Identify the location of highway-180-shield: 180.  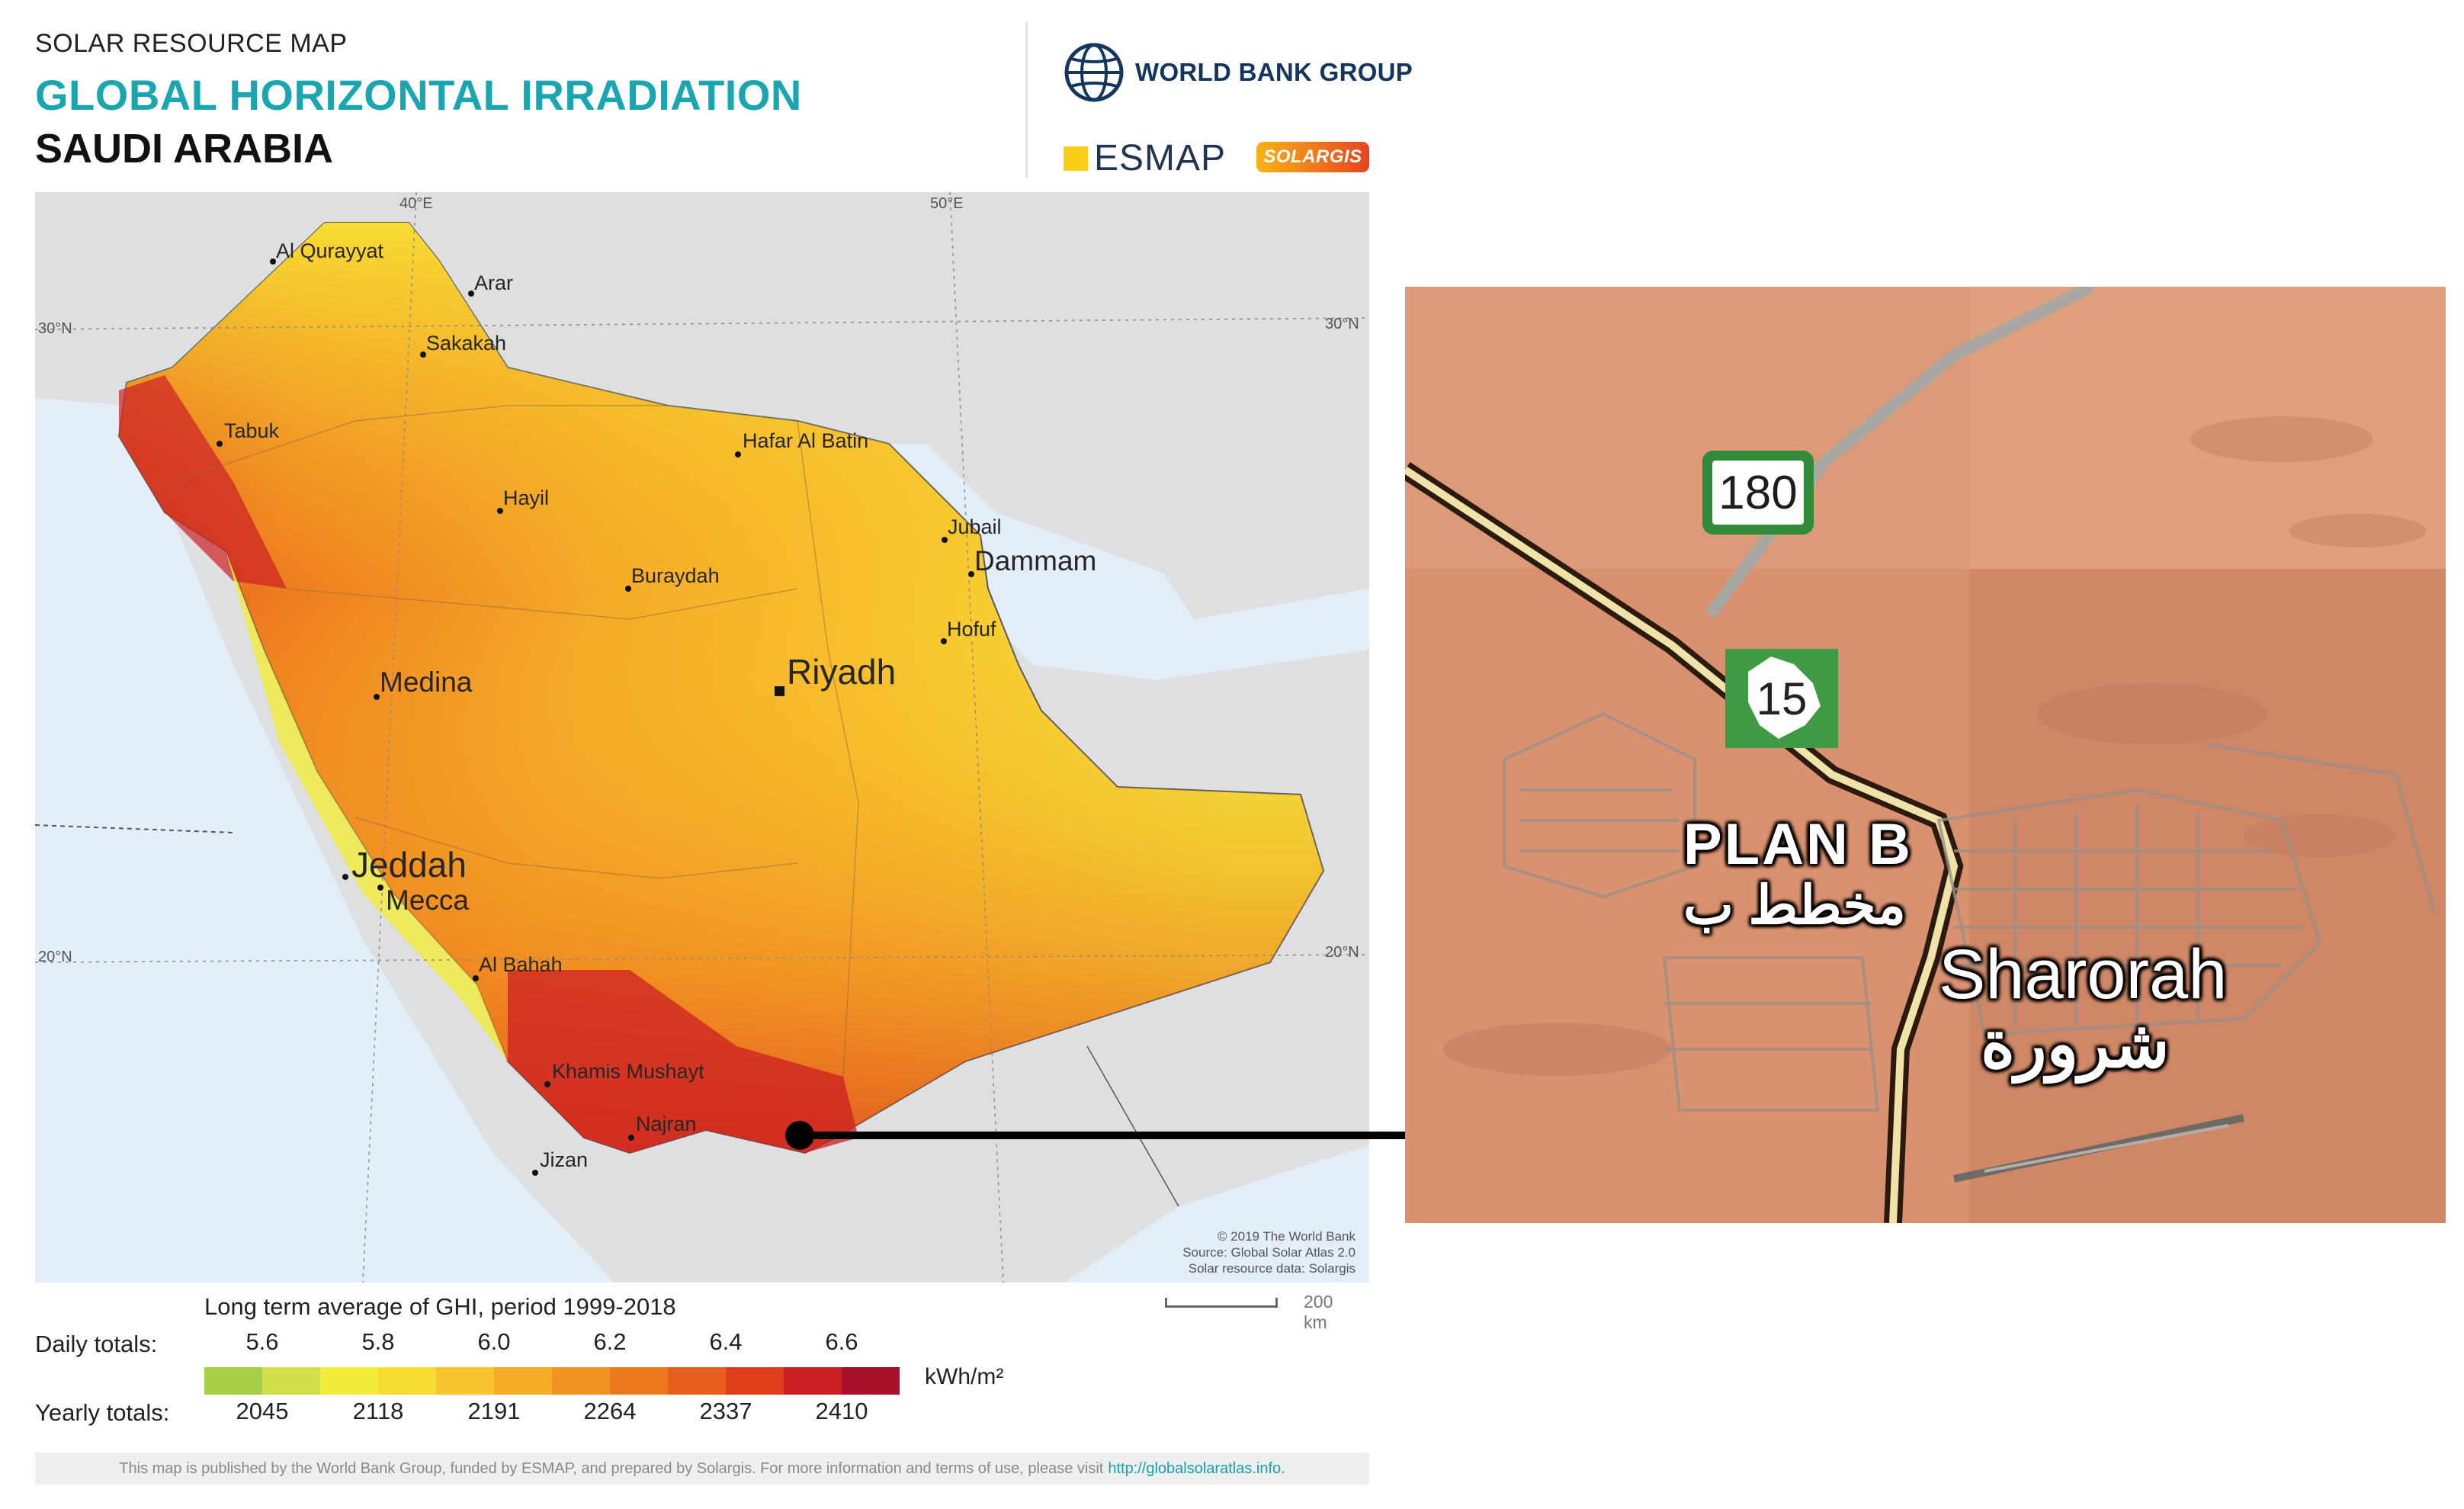
(1758, 493).